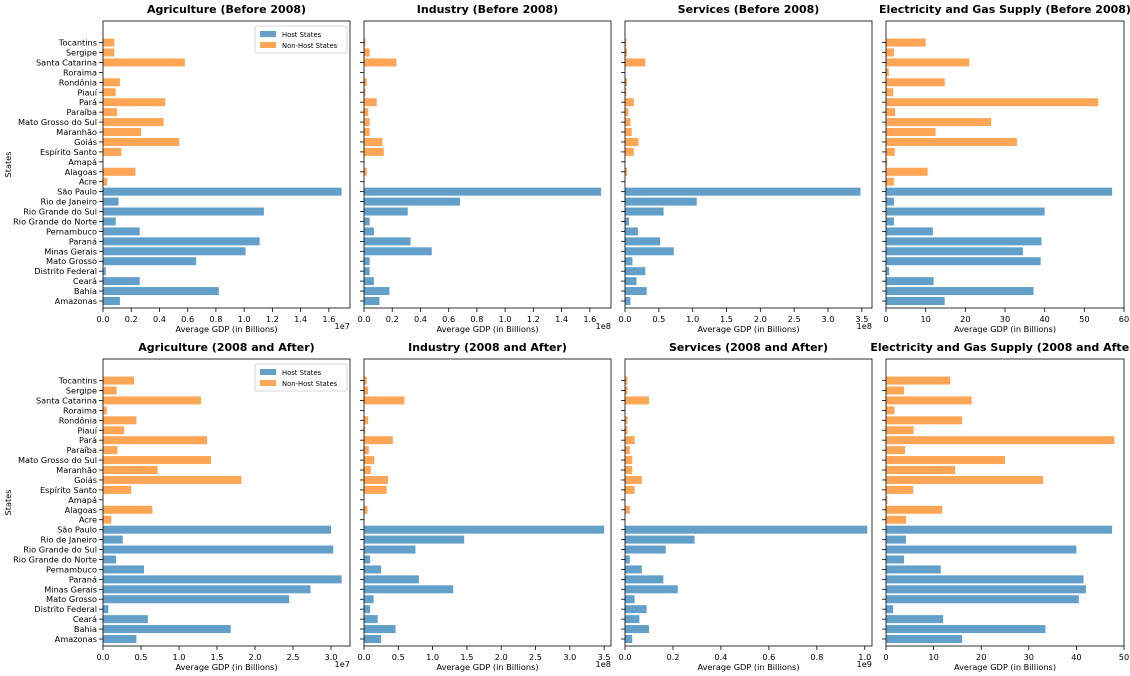  Describe the element at coordinates (244, 319) in the screenshot. I see `x-tick-label: 1.0` at that location.